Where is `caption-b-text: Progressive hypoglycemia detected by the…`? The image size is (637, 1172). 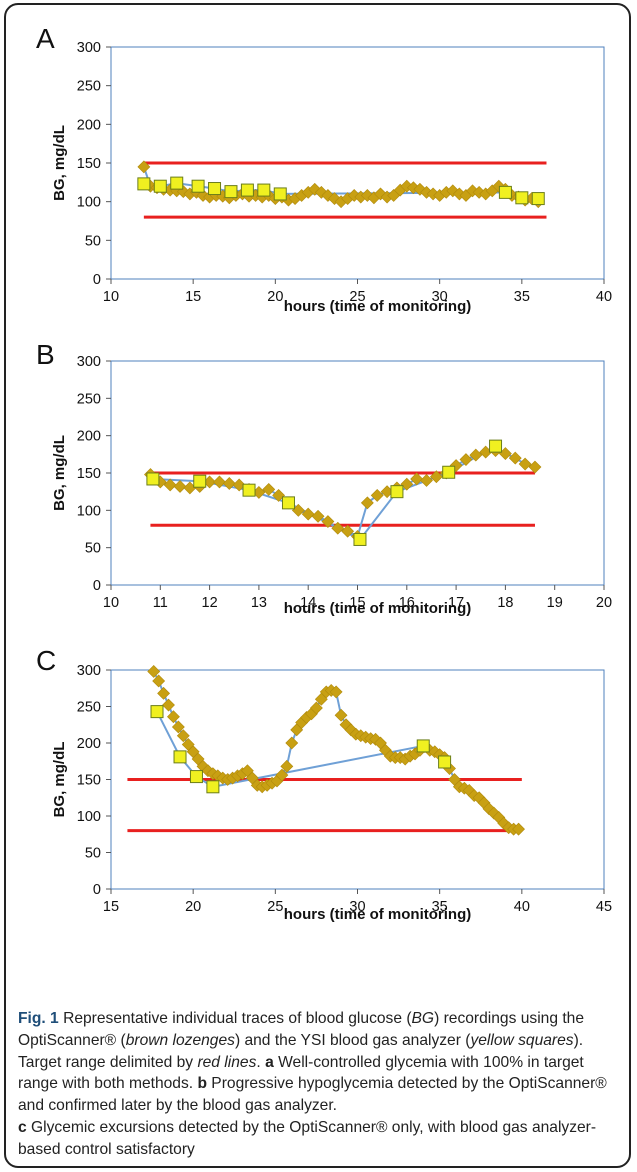
caption-b-text: Progressive hypoglycemia detected by the… is located at coordinates (312, 1095).